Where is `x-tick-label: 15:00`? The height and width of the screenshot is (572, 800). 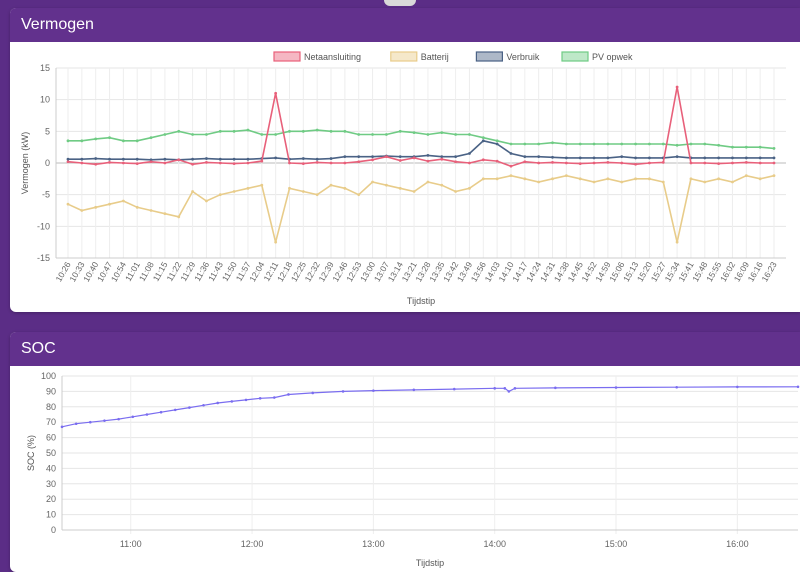
x-tick-label: 15:00 is located at coordinates (616, 544).